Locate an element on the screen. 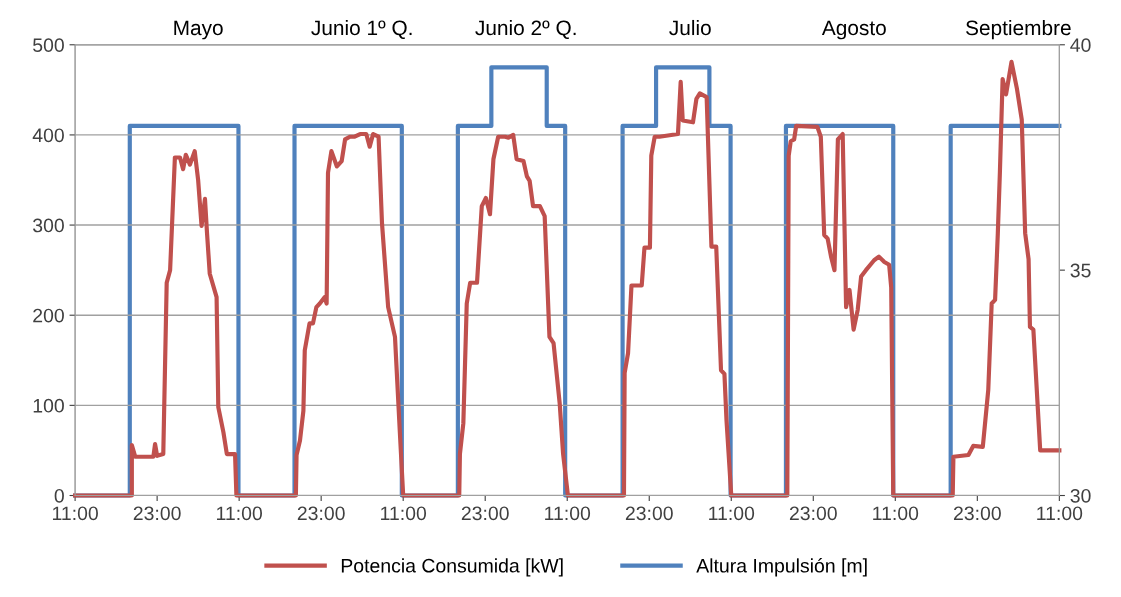  y-tick-label: 200 is located at coordinates (48, 315).